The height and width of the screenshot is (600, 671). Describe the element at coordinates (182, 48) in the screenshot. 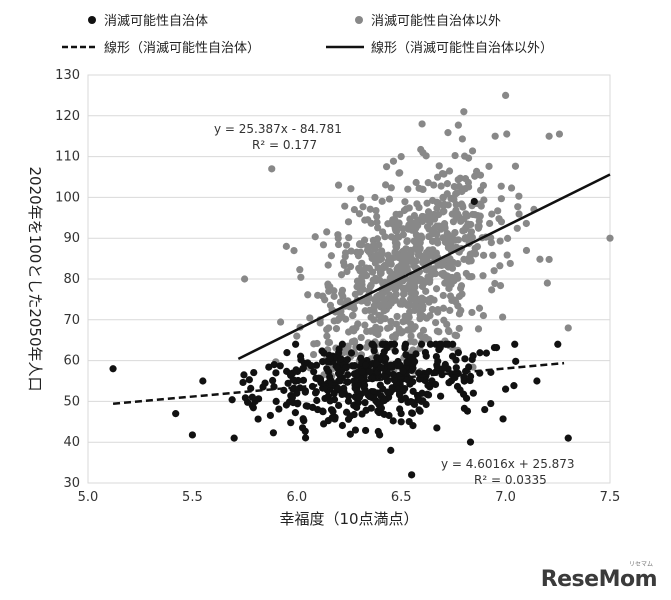

I see `legend-label-trend-vanishing: 線形（消滅可能性自治体）` at that location.